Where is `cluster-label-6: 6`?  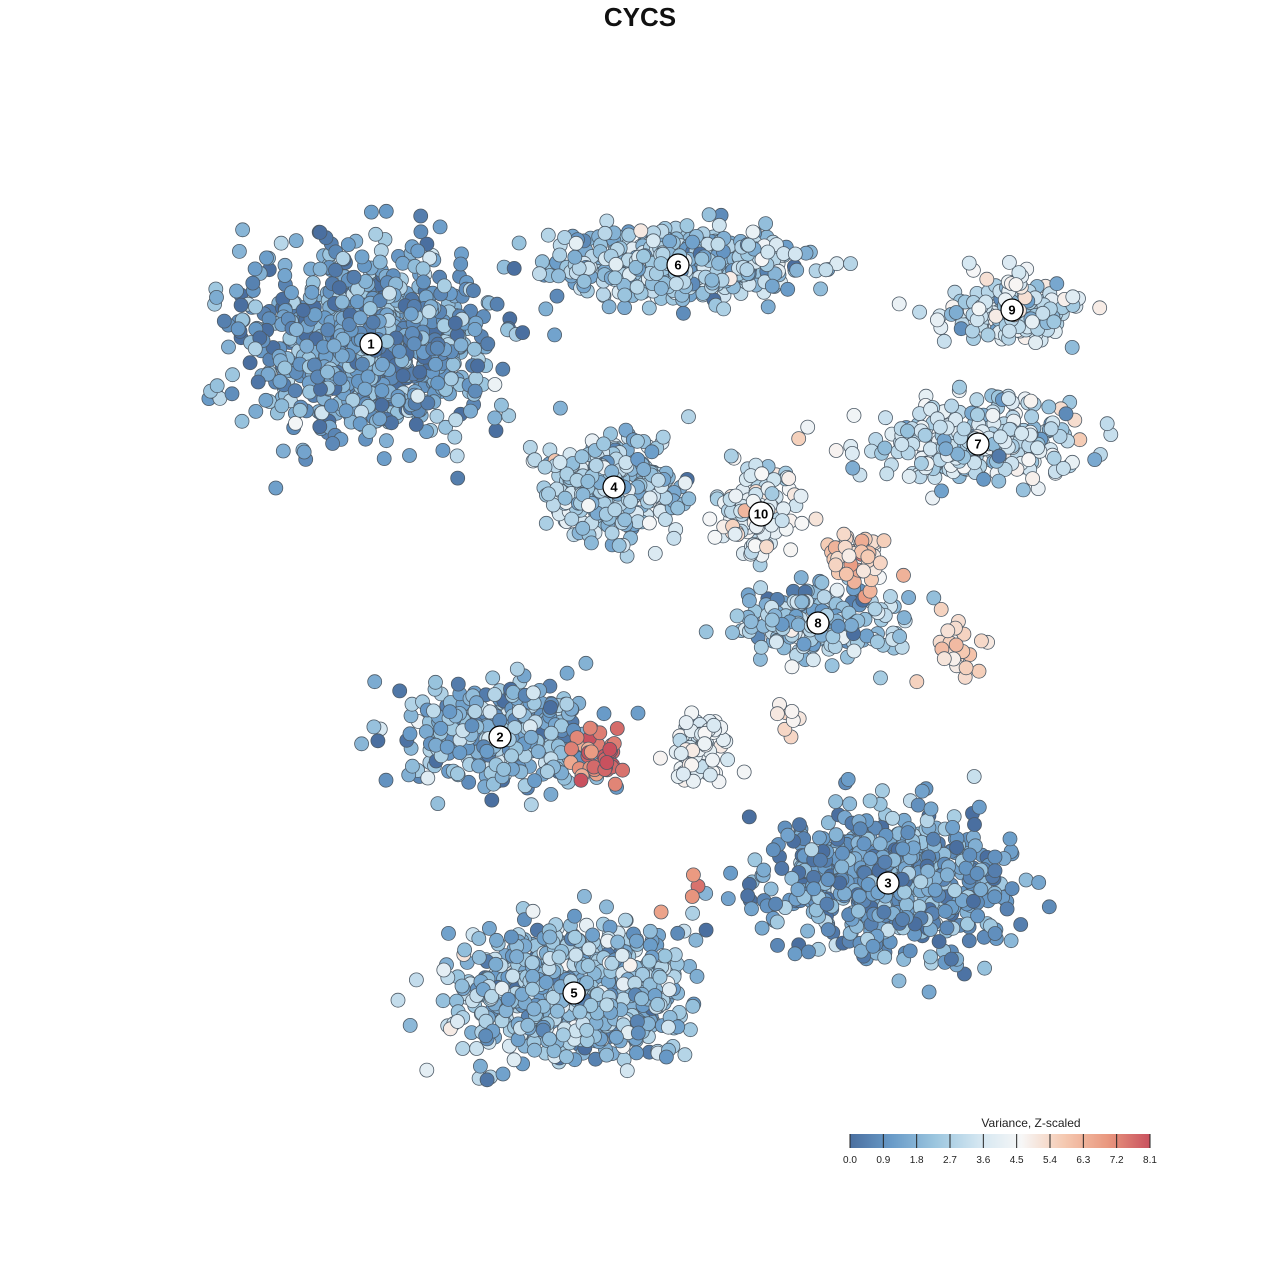
cluster-label-6: 6 is located at coordinates (678, 265).